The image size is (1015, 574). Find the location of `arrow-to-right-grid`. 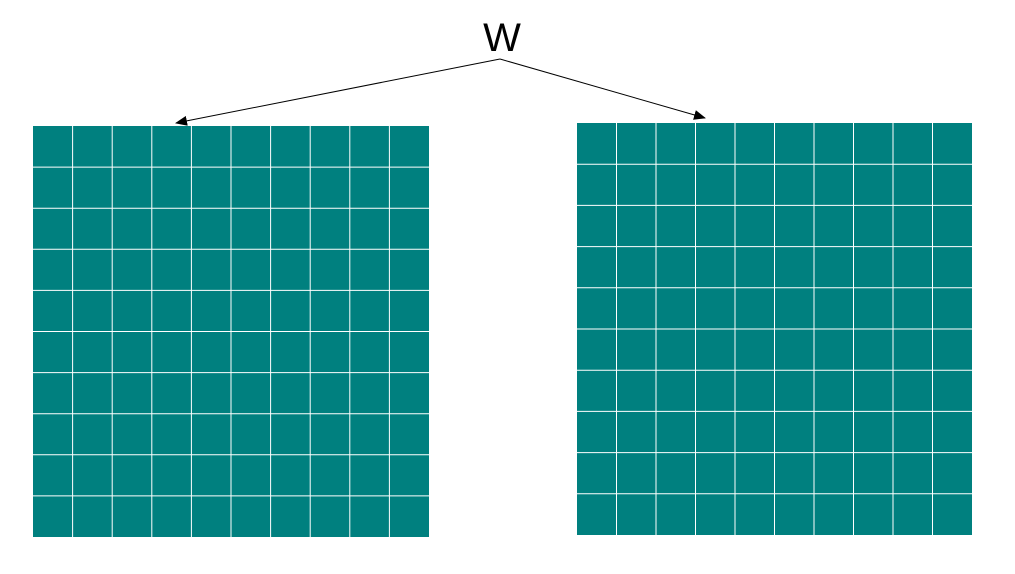

arrow-to-right-grid is located at coordinates (602, 89).